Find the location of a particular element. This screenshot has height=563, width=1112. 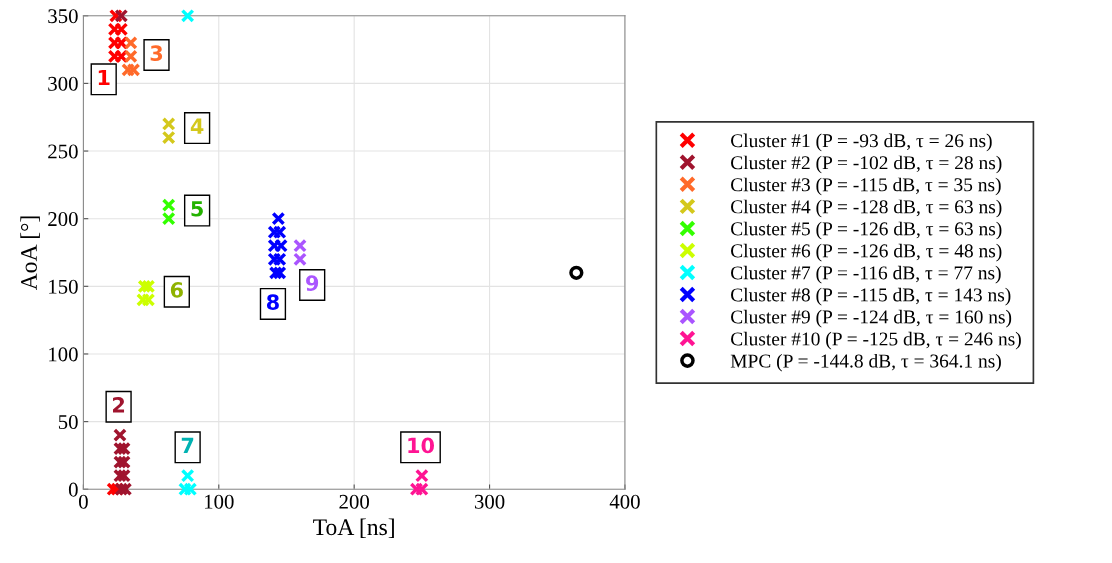

annotation: 1 is located at coordinates (104, 77).